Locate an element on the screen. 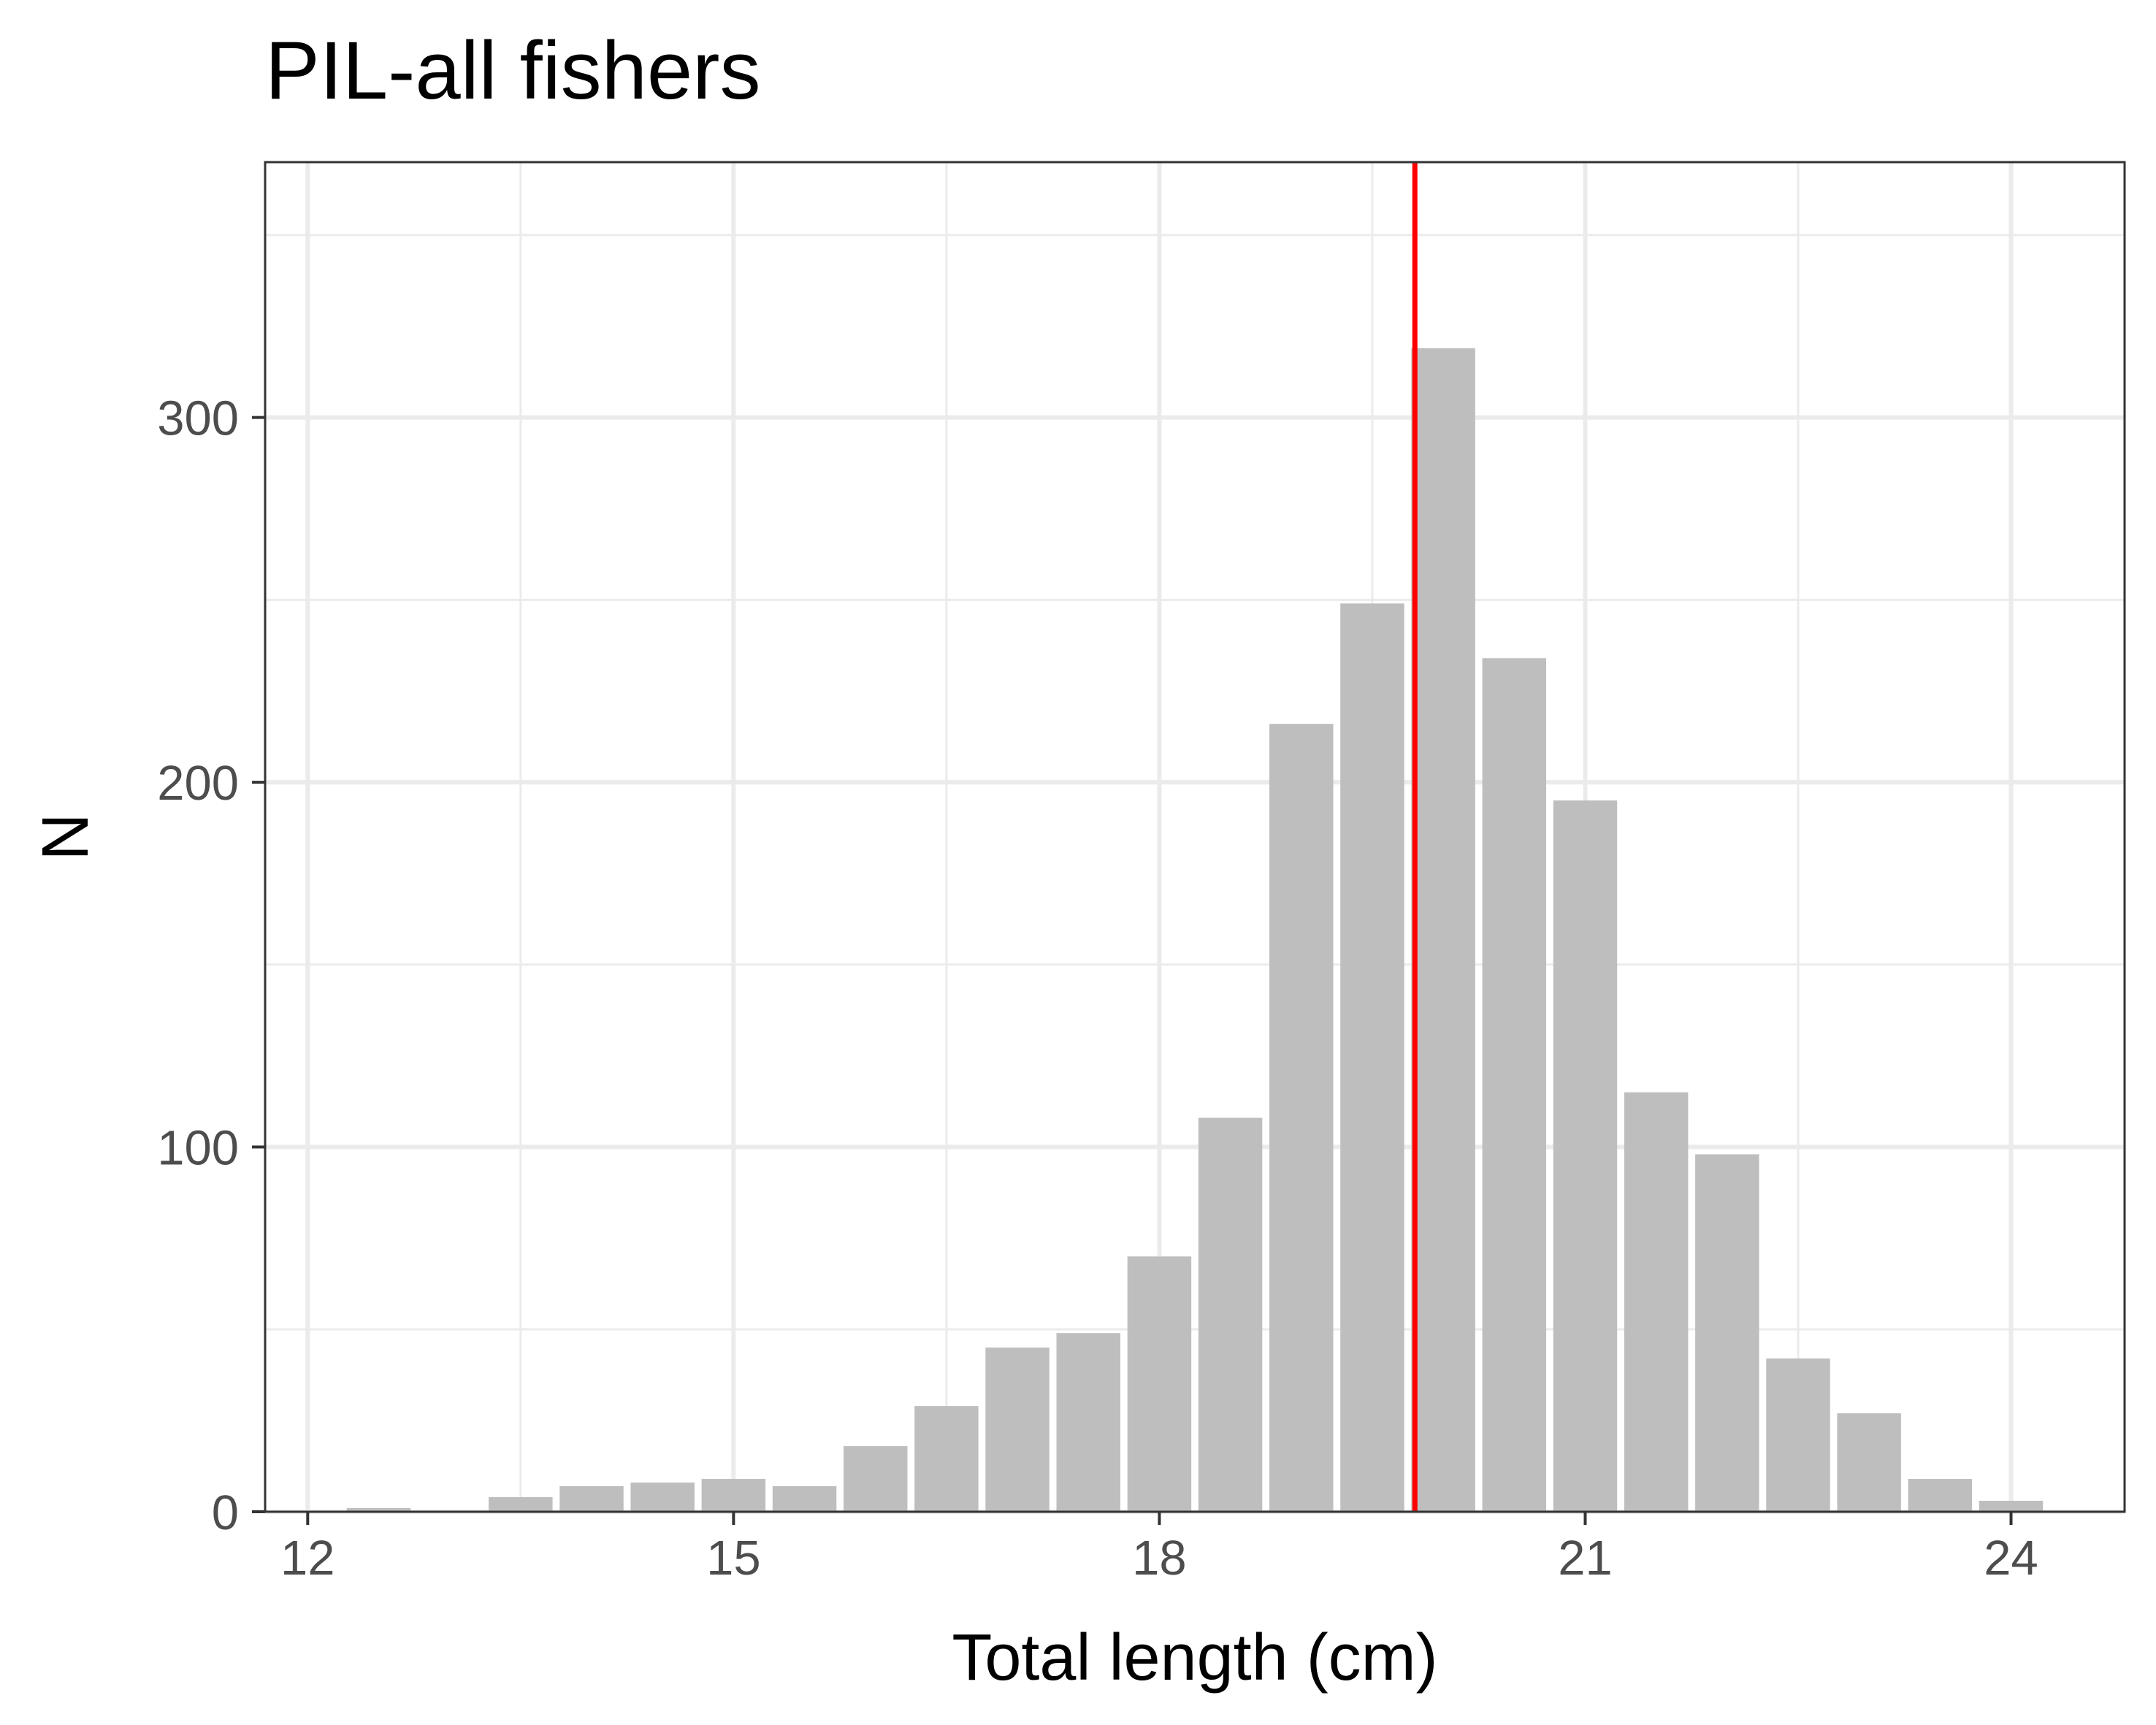 Image resolution: width=2156 pixels, height=1725 pixels. y-tick-label: 100 is located at coordinates (198, 1148).